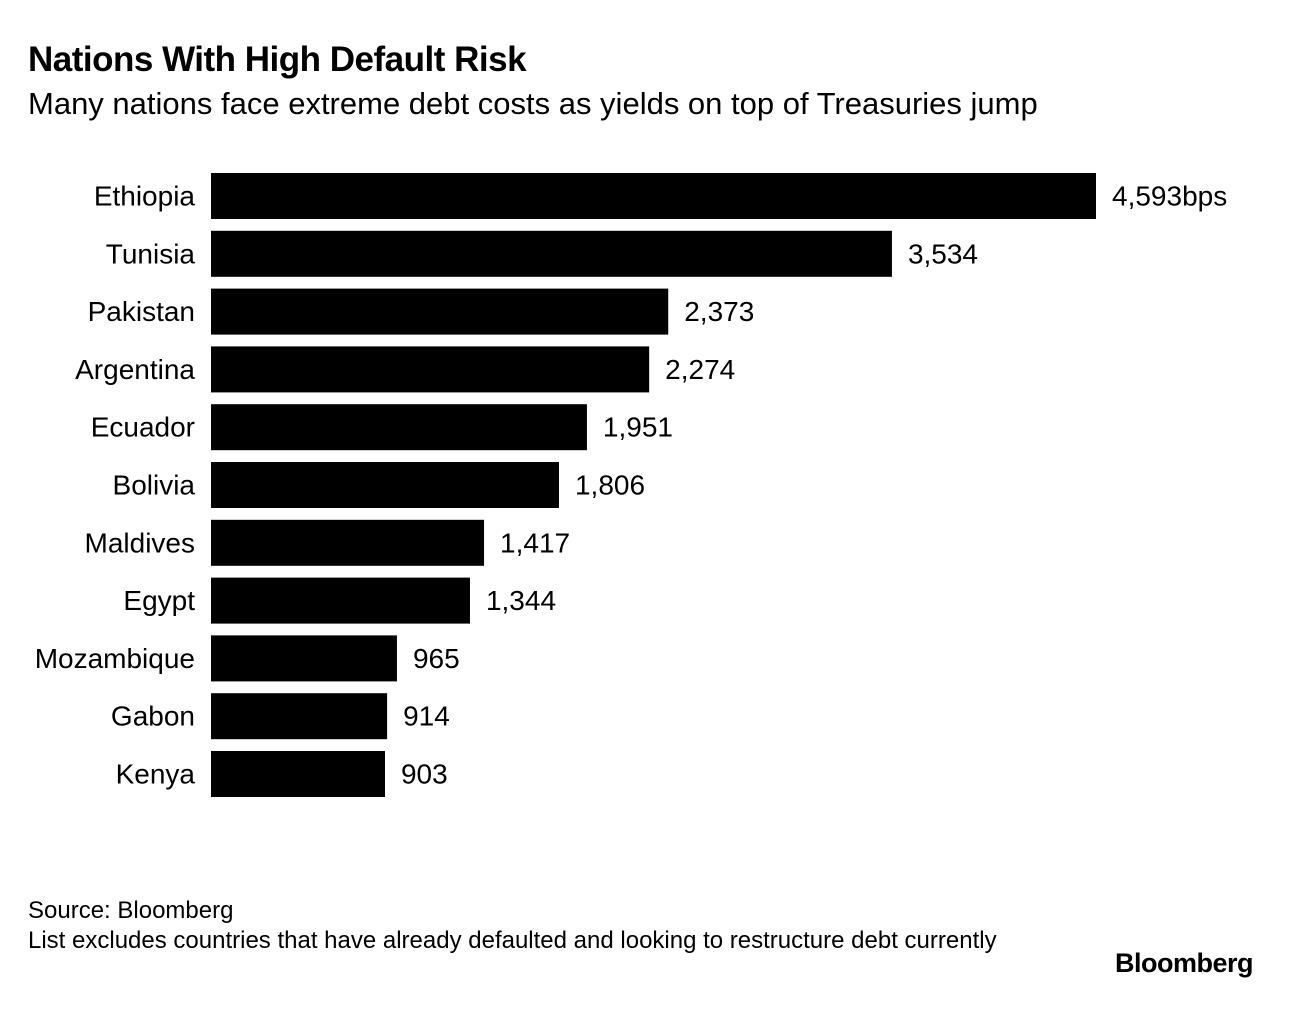  What do you see at coordinates (131, 910) in the screenshot?
I see `source-note: Source: Bloomberg` at bounding box center [131, 910].